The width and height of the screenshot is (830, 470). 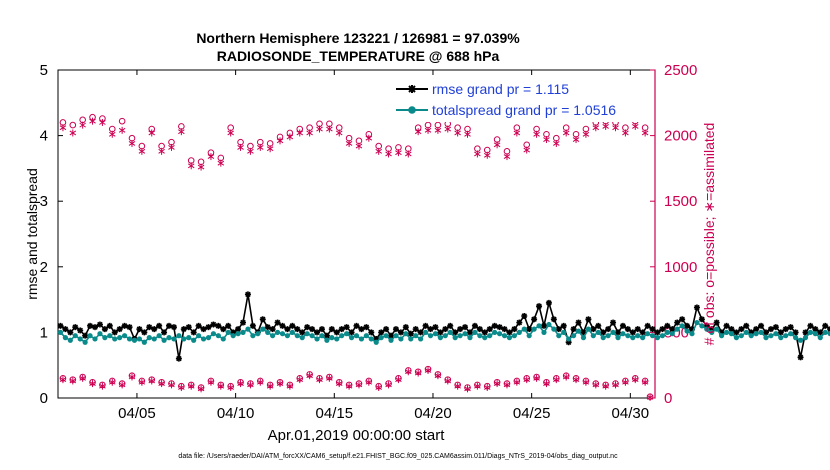 I want to click on x-tick-label: 04/25, so click(x=532, y=413).